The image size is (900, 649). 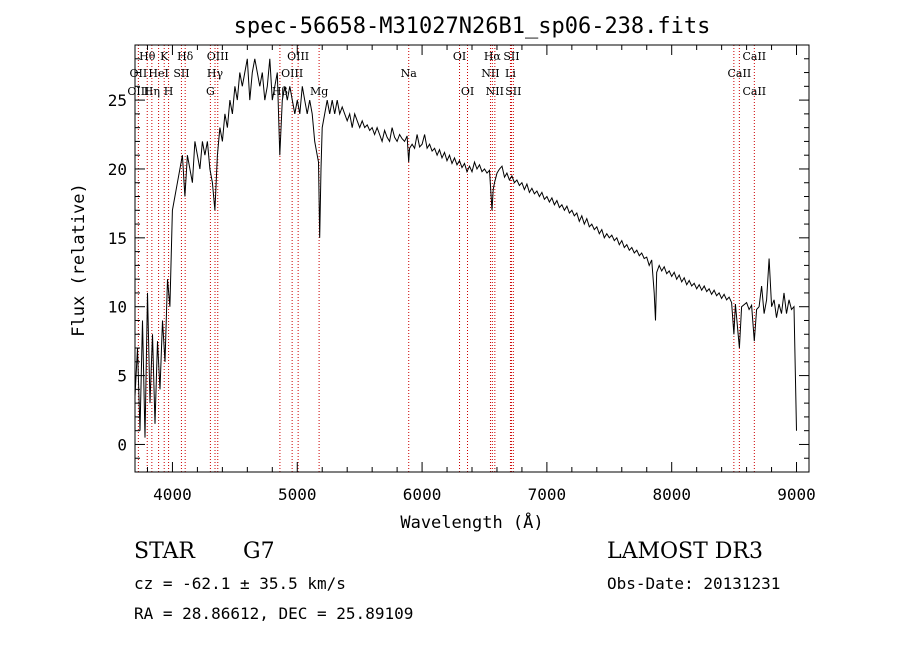 What do you see at coordinates (493, 56) in the screenshot?
I see `line-label: Hα` at bounding box center [493, 56].